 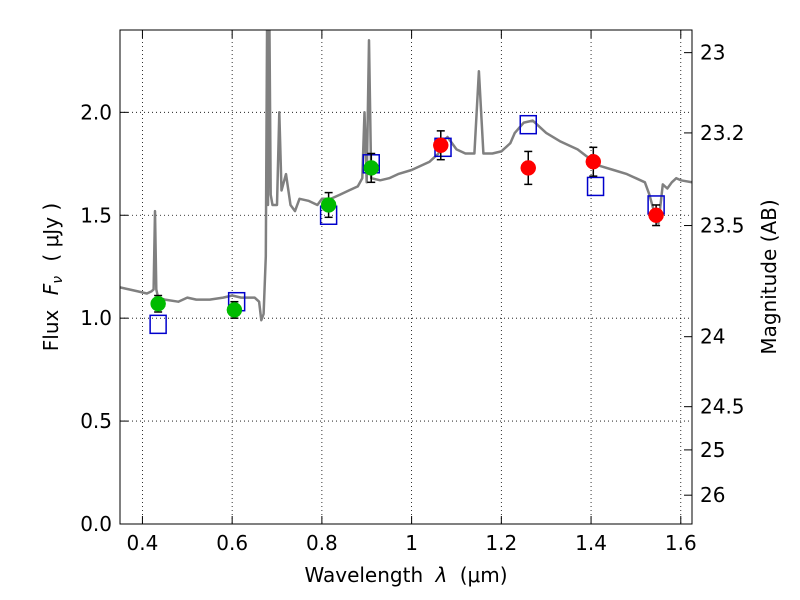 I want to click on y-tick-label: 1.5, so click(x=96, y=215).